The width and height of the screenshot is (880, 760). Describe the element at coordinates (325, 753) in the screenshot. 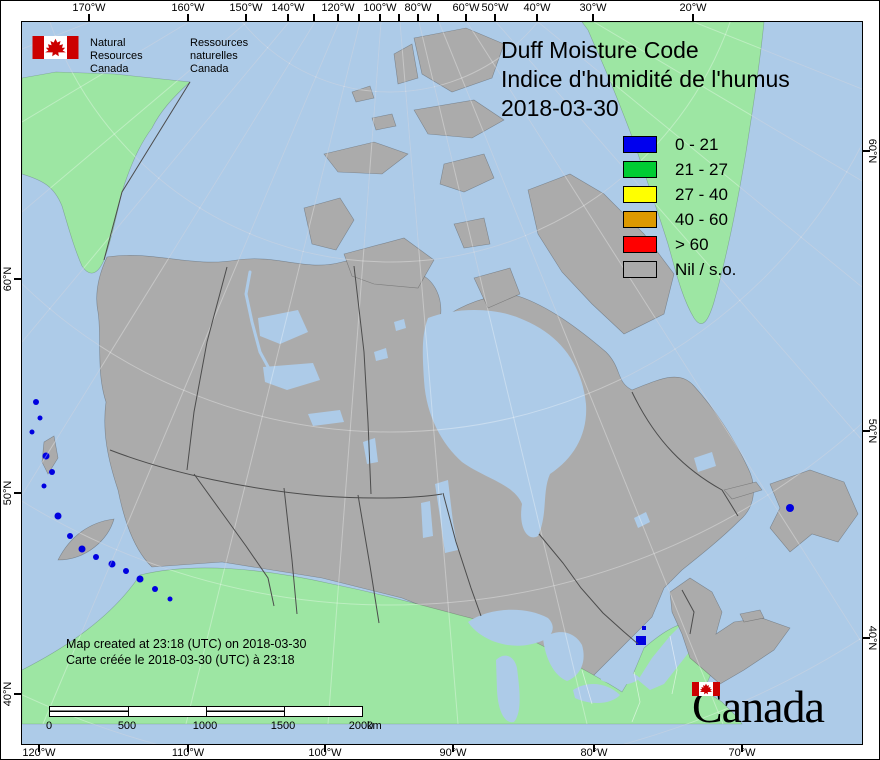

I see `bottom-axis-label: 100°W` at that location.